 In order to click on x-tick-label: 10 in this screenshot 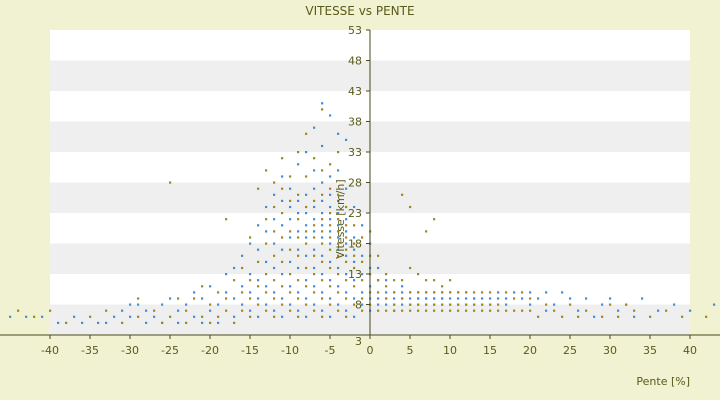, I will do `click(450, 350)`.